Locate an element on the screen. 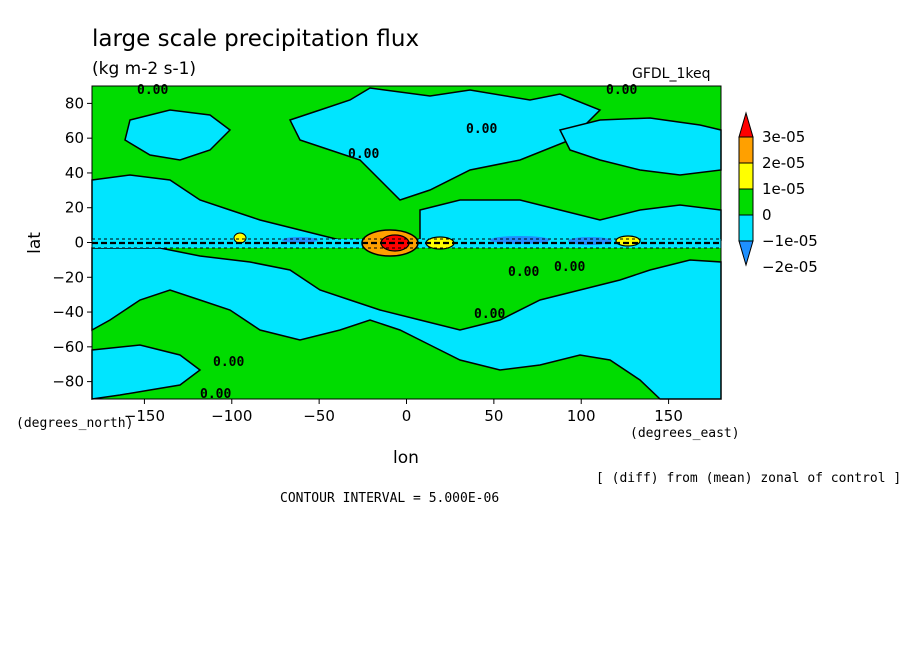 The height and width of the screenshot is (654, 904). colorbar-label: 1e-05 is located at coordinates (783, 189).